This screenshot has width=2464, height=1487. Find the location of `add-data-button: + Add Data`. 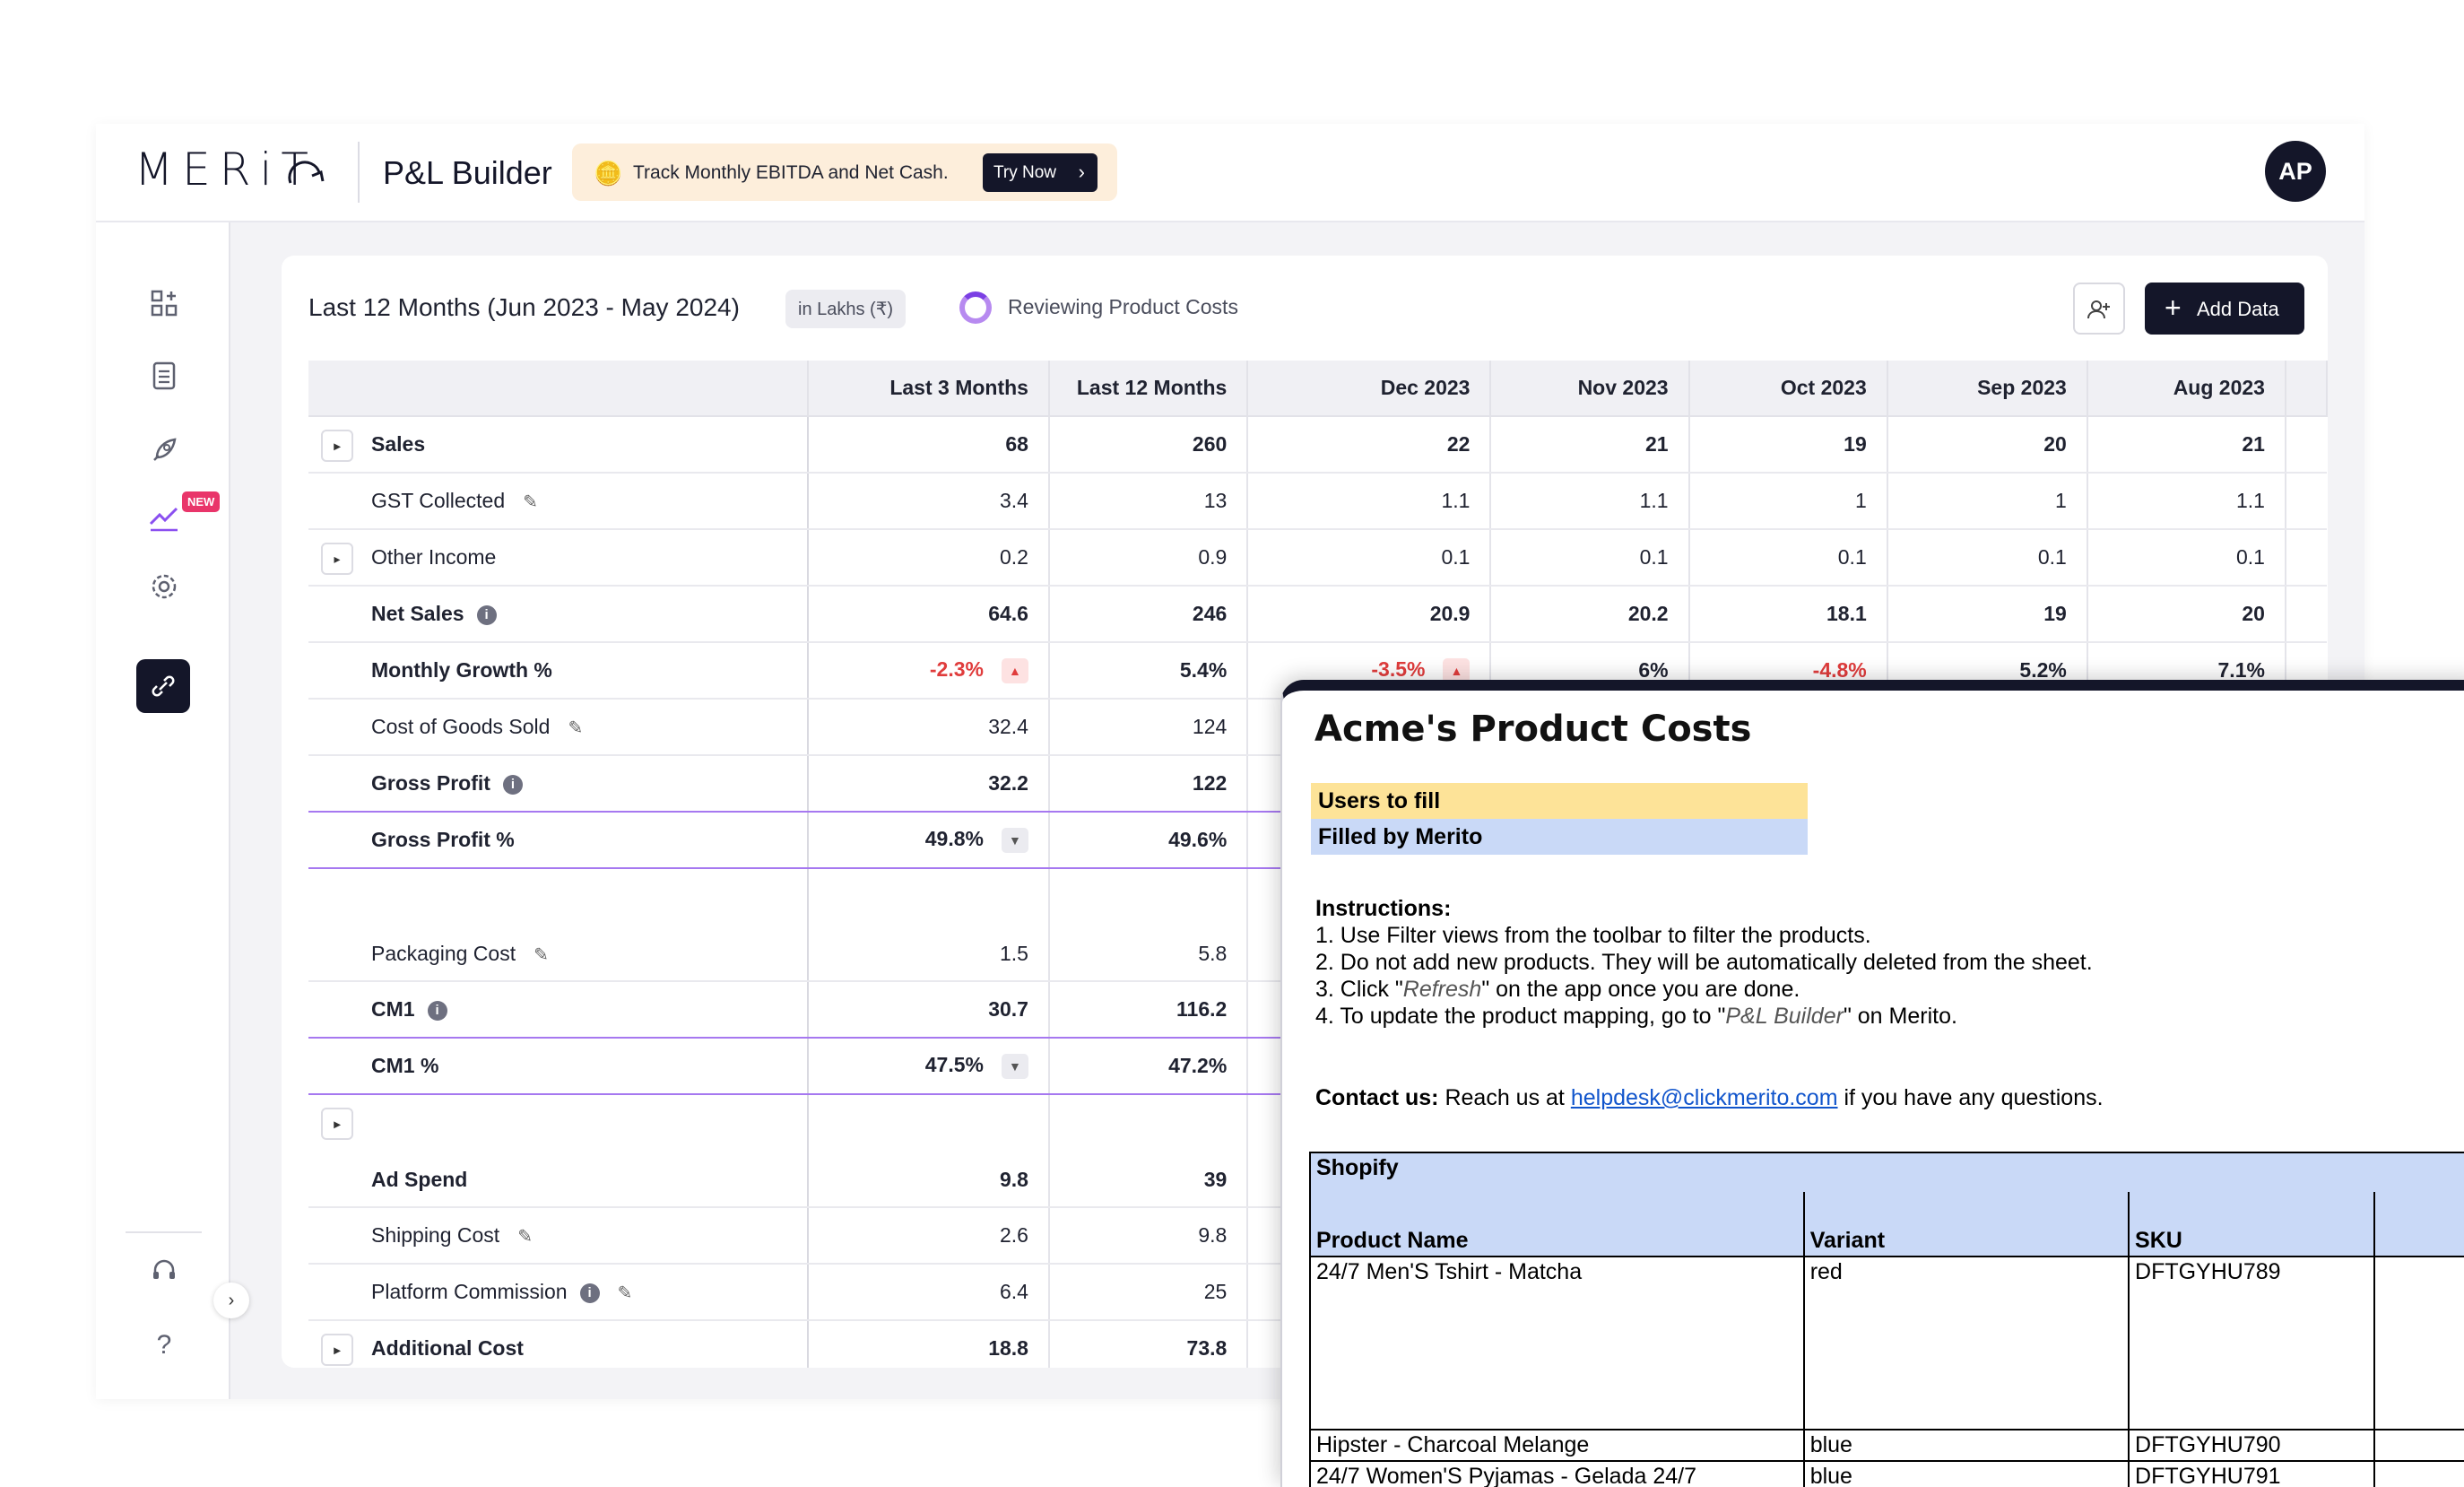

add-data-button: + Add Data is located at coordinates (2224, 309).